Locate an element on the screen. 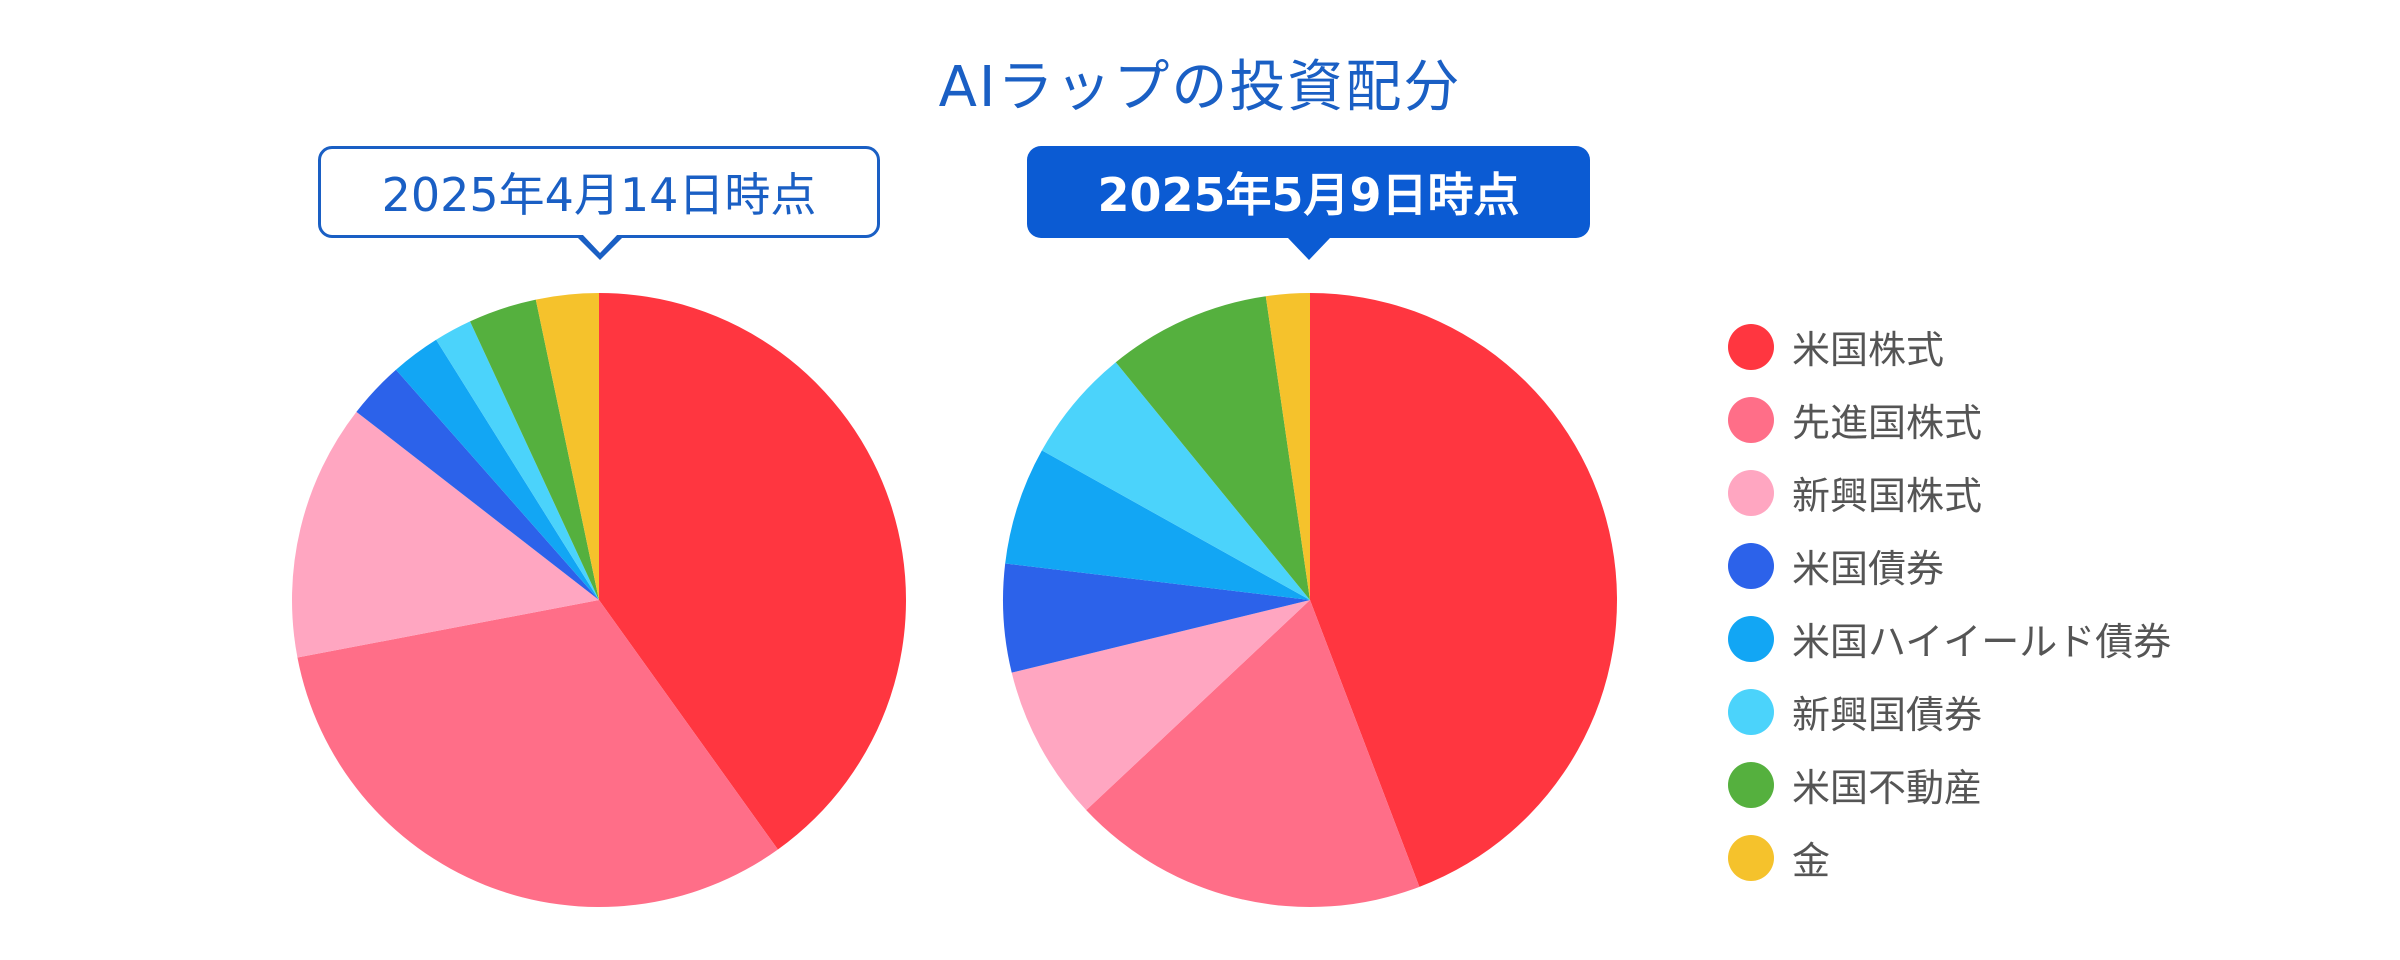 The height and width of the screenshot is (960, 2400). date-label-april: 2025年4月14日時点 is located at coordinates (599, 192).